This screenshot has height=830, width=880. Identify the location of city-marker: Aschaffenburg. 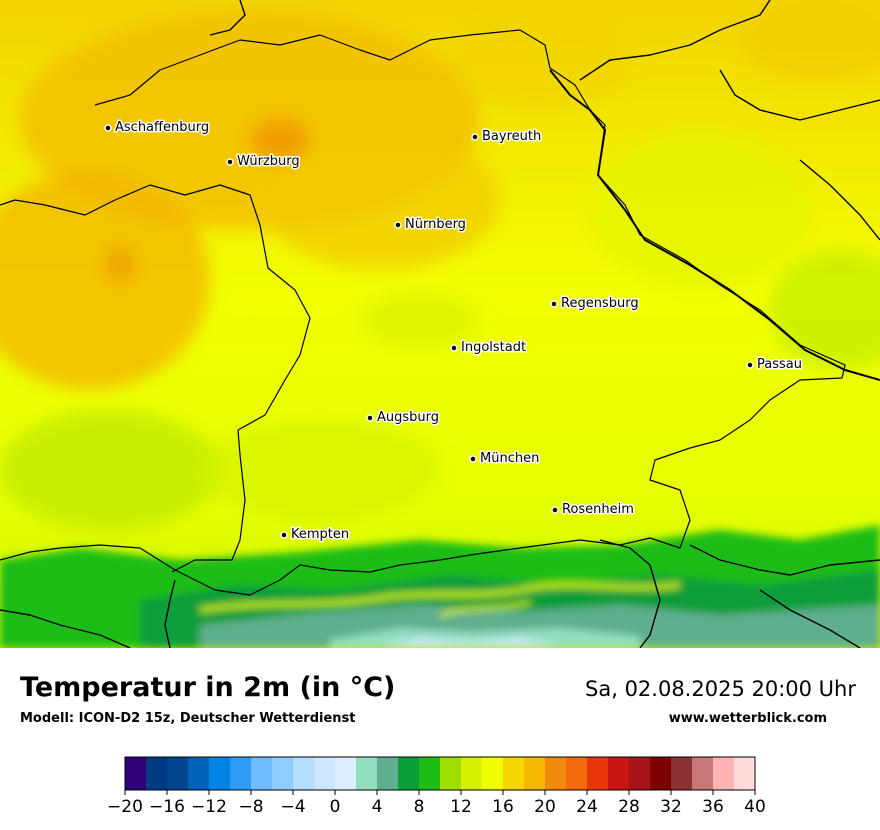
(157, 128).